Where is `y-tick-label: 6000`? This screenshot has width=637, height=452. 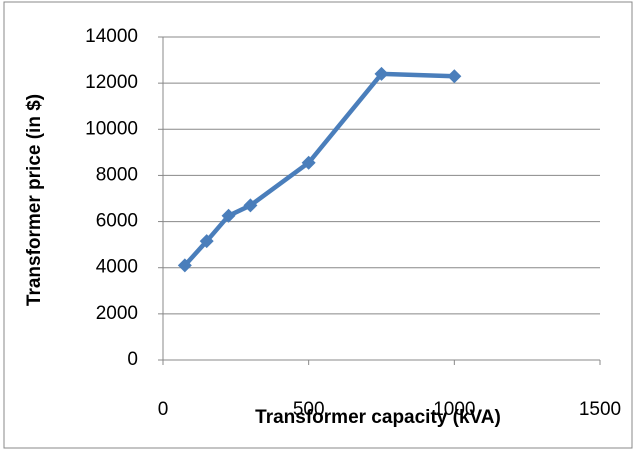
y-tick-label: 6000 is located at coordinates (117, 221).